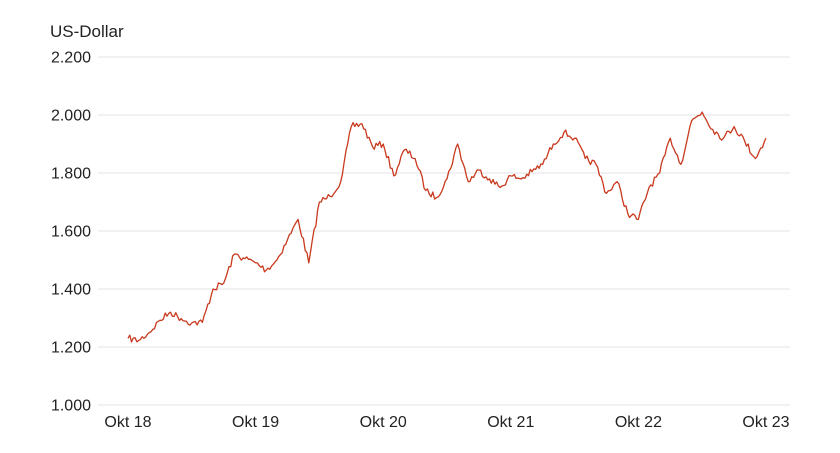 This screenshot has height=453, width=840. I want to click on y-tick-label: 1.200, so click(71, 348).